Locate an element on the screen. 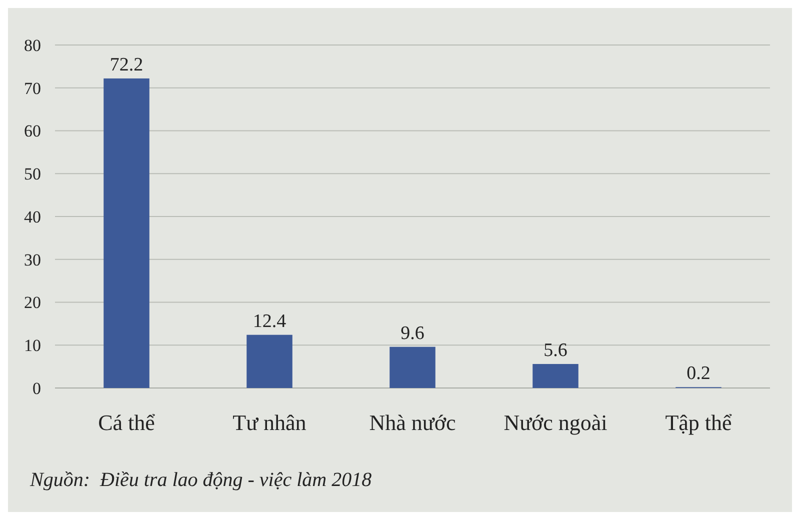 This screenshot has width=800, height=520. y-tick-label: 70 is located at coordinates (32, 88).